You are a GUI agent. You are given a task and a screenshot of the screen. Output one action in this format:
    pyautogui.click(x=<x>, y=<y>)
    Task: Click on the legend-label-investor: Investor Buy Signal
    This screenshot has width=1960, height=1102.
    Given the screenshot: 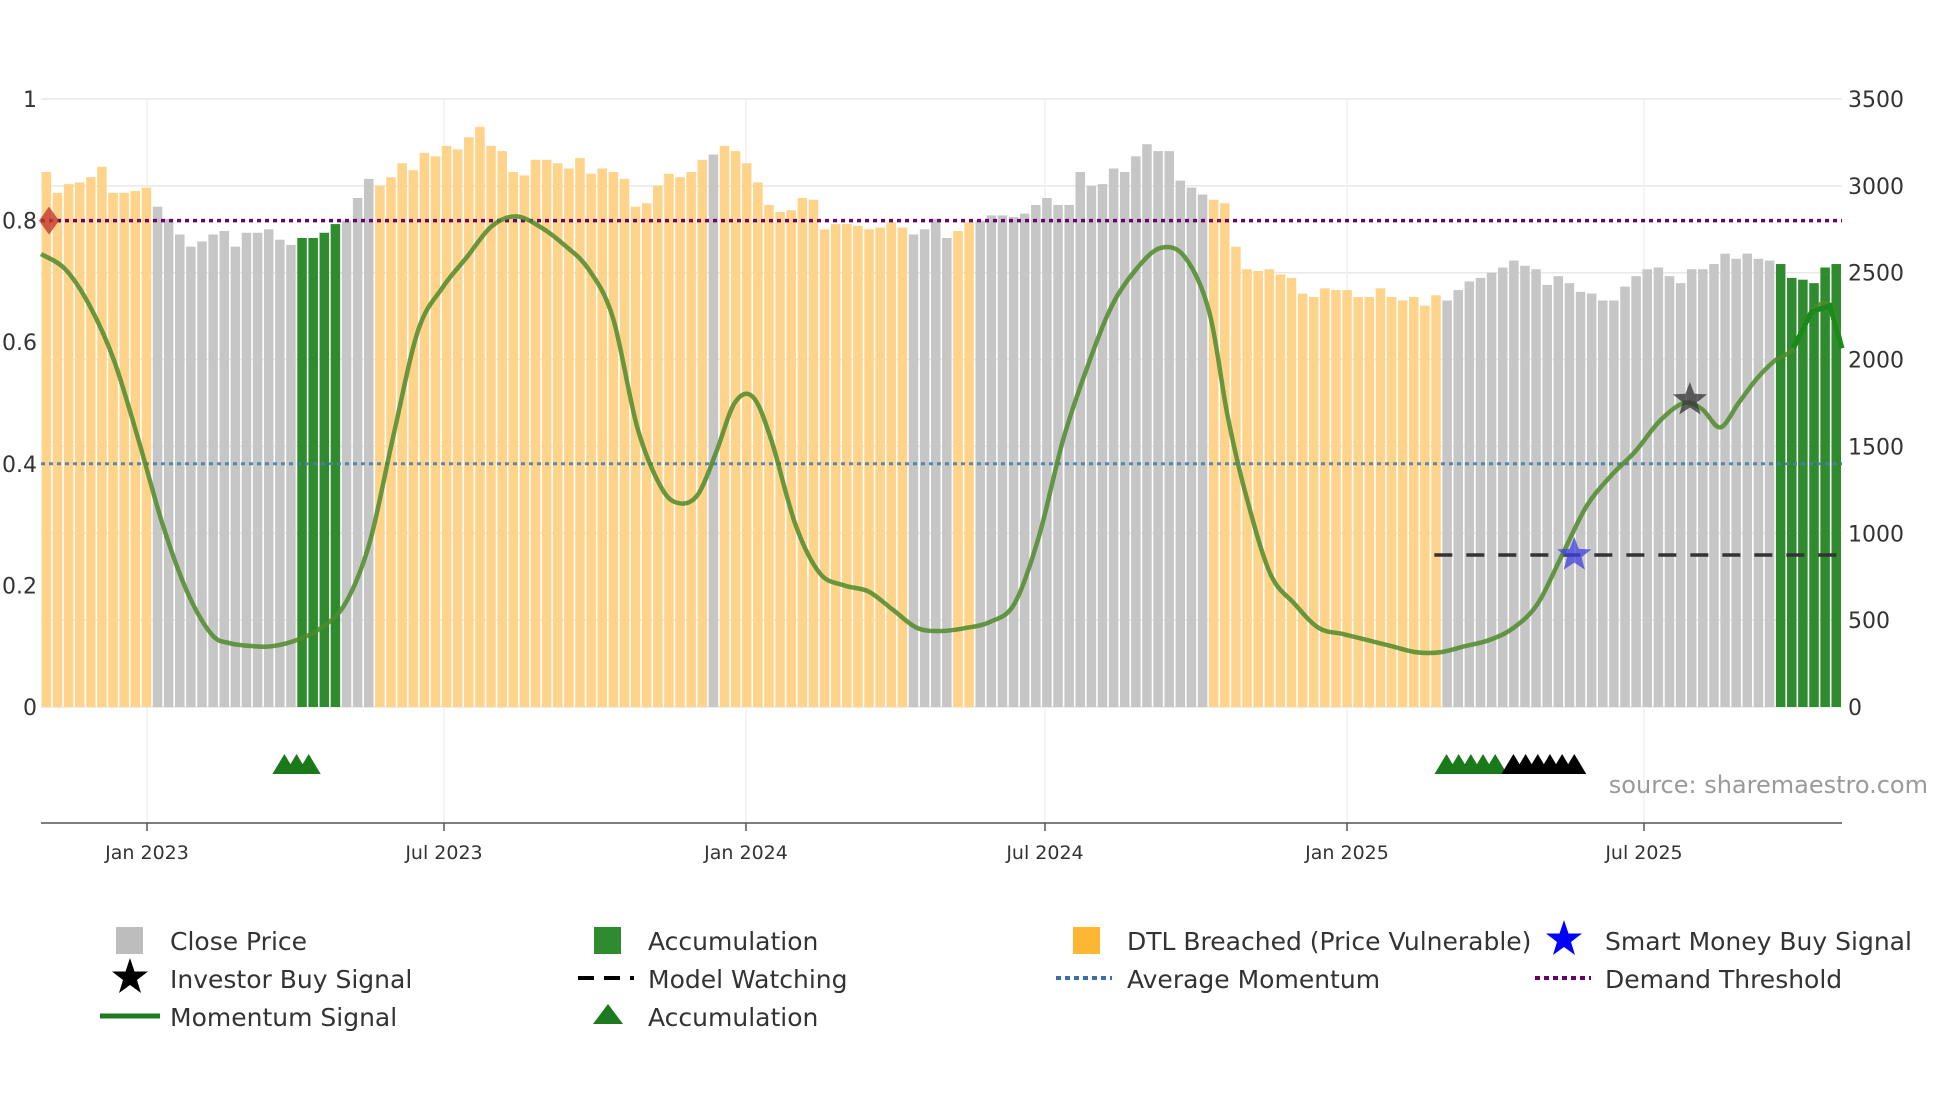 What is the action you would take?
    pyautogui.click(x=291, y=979)
    